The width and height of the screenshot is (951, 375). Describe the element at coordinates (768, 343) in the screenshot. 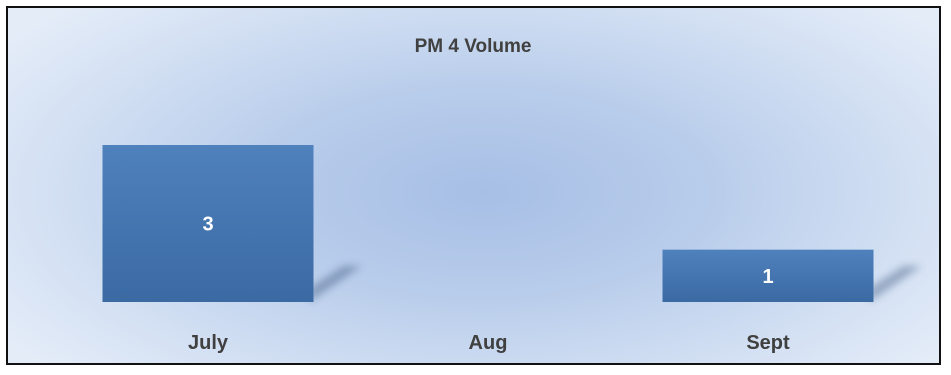

I see `x-tick-label-sept: Sept` at that location.